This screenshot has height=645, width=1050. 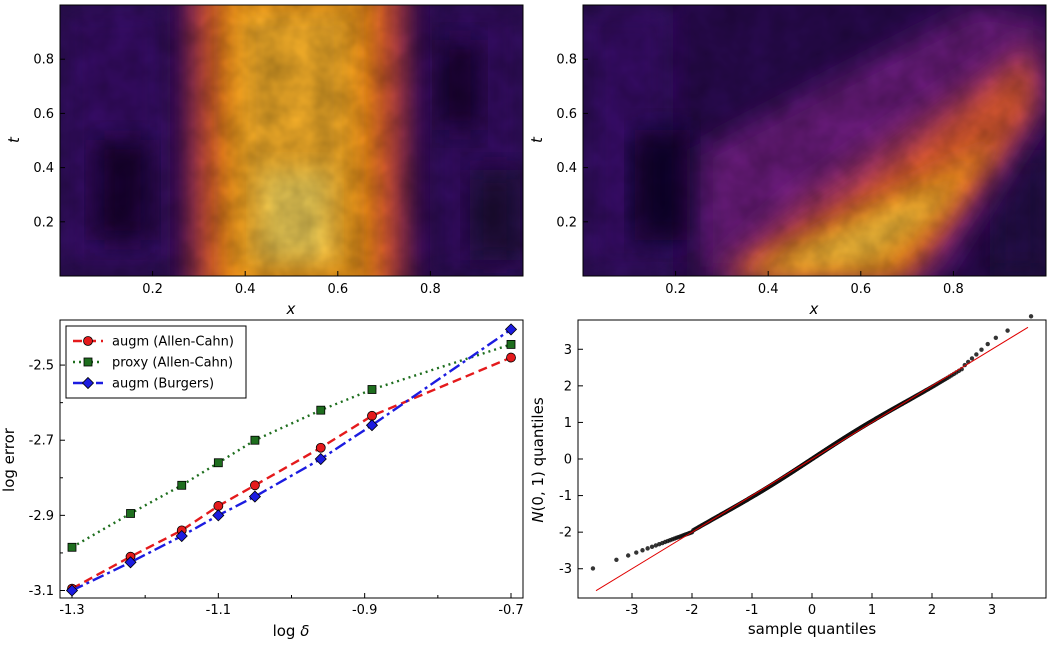 I want to click on y-tick-label: -1, so click(x=565, y=496).